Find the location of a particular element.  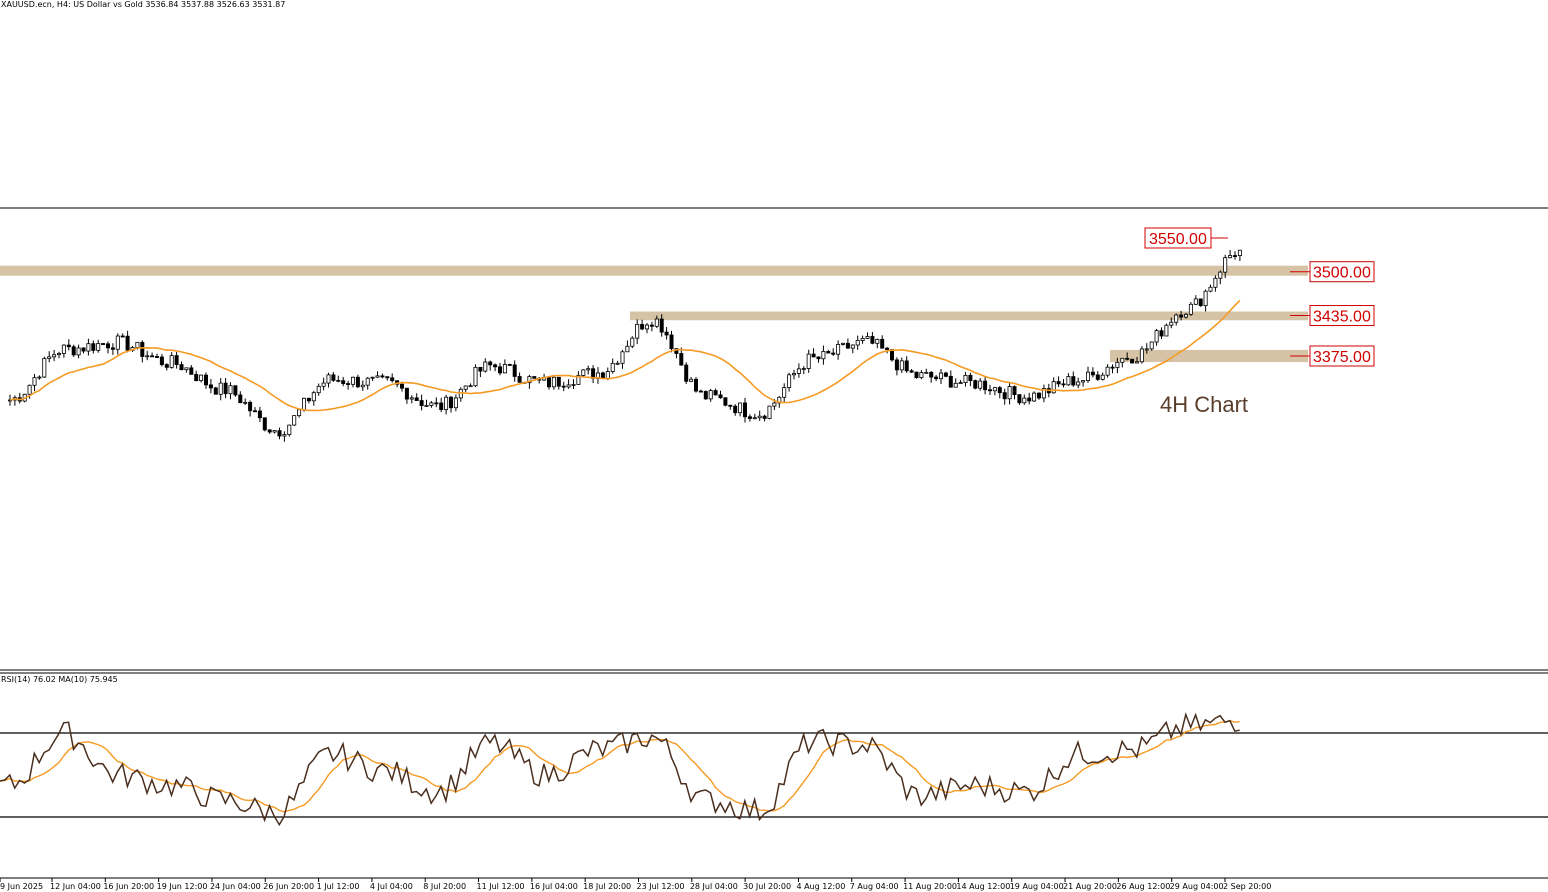

time-tick-label: 21 Aug 20:00 is located at coordinates (1090, 886).